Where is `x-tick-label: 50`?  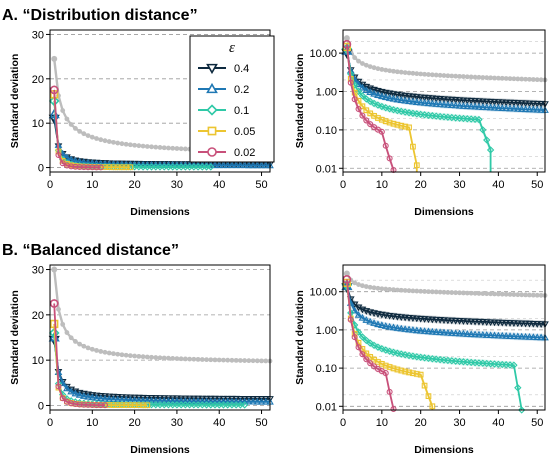 x-tick-label: 50 is located at coordinates (261, 185).